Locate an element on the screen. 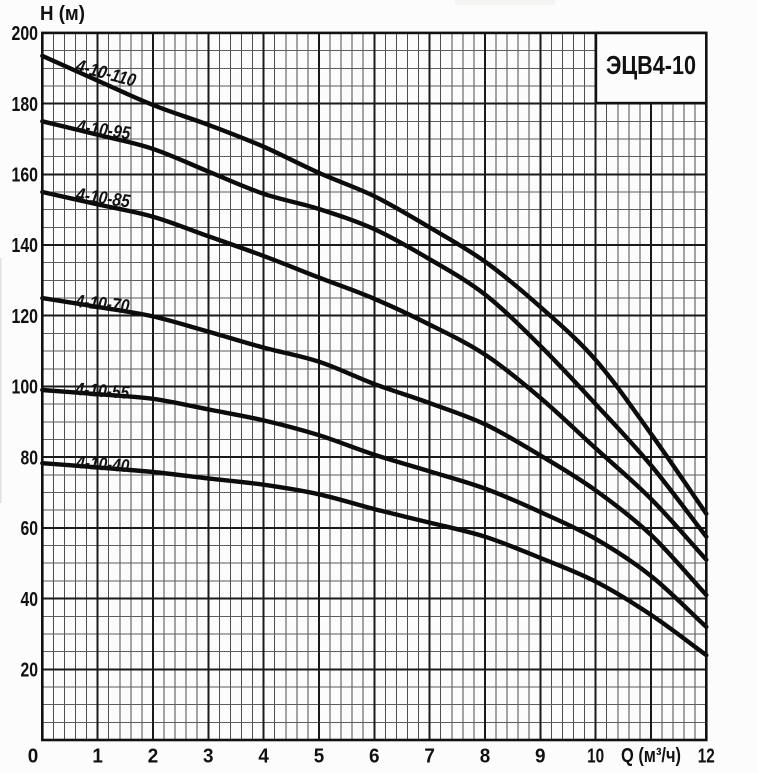 The height and width of the screenshot is (773, 758). svg-text: 8 is located at coordinates (485, 756).